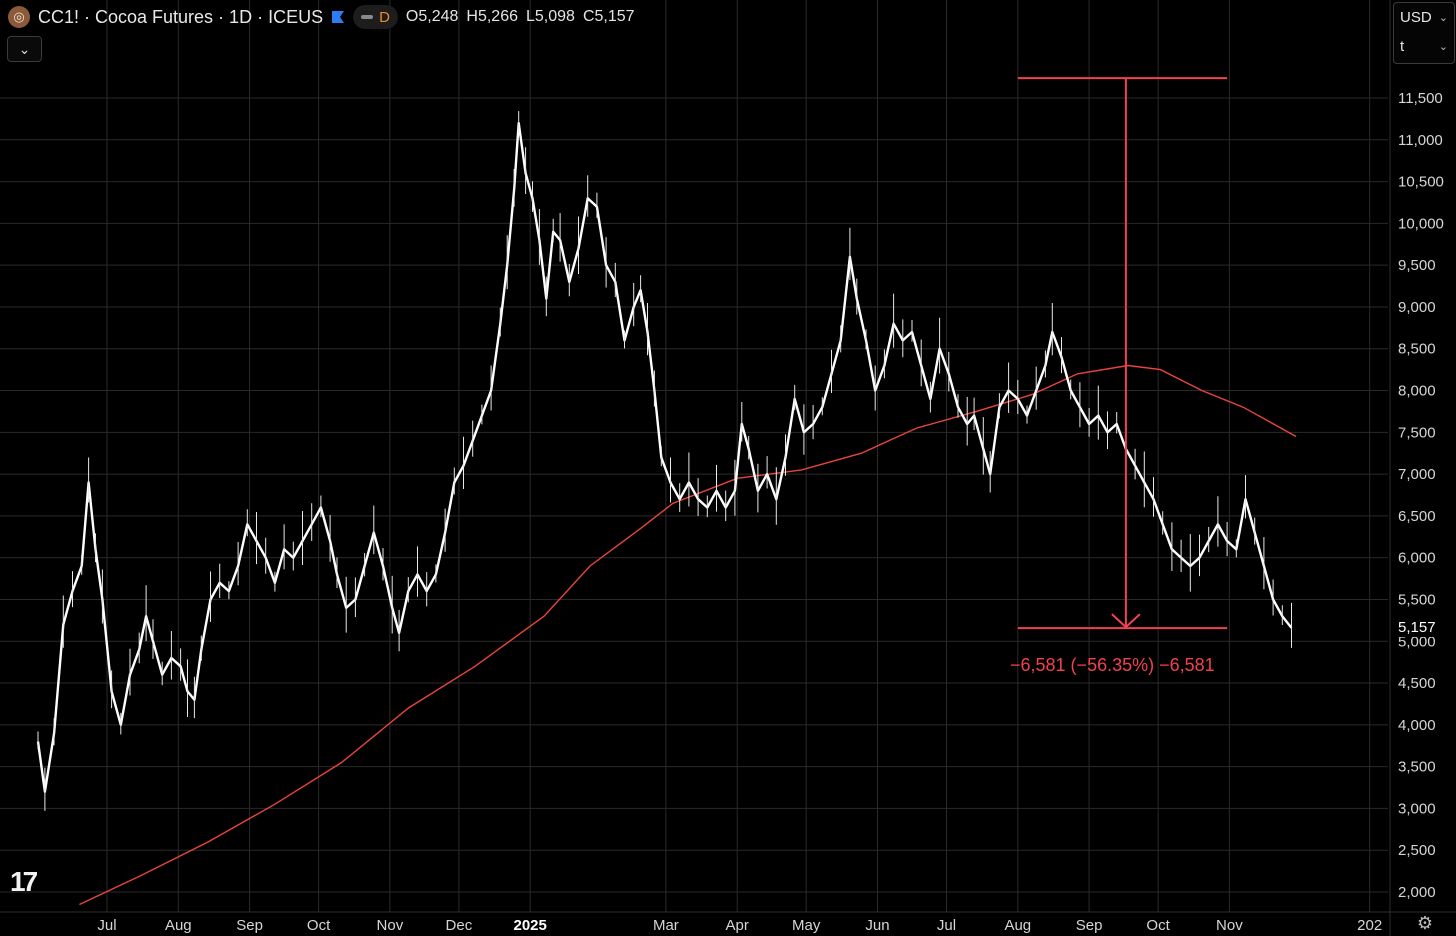  Describe the element at coordinates (459, 925) in the screenshot. I see `x-tick-label: Dec` at that location.